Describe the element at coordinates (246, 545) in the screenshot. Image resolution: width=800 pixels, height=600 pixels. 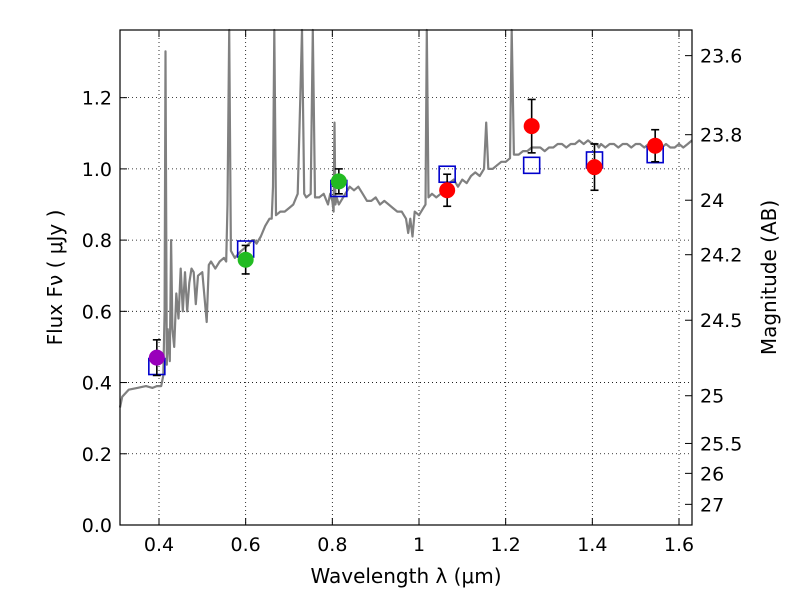
I see `x-tick-label: 0.6` at that location.